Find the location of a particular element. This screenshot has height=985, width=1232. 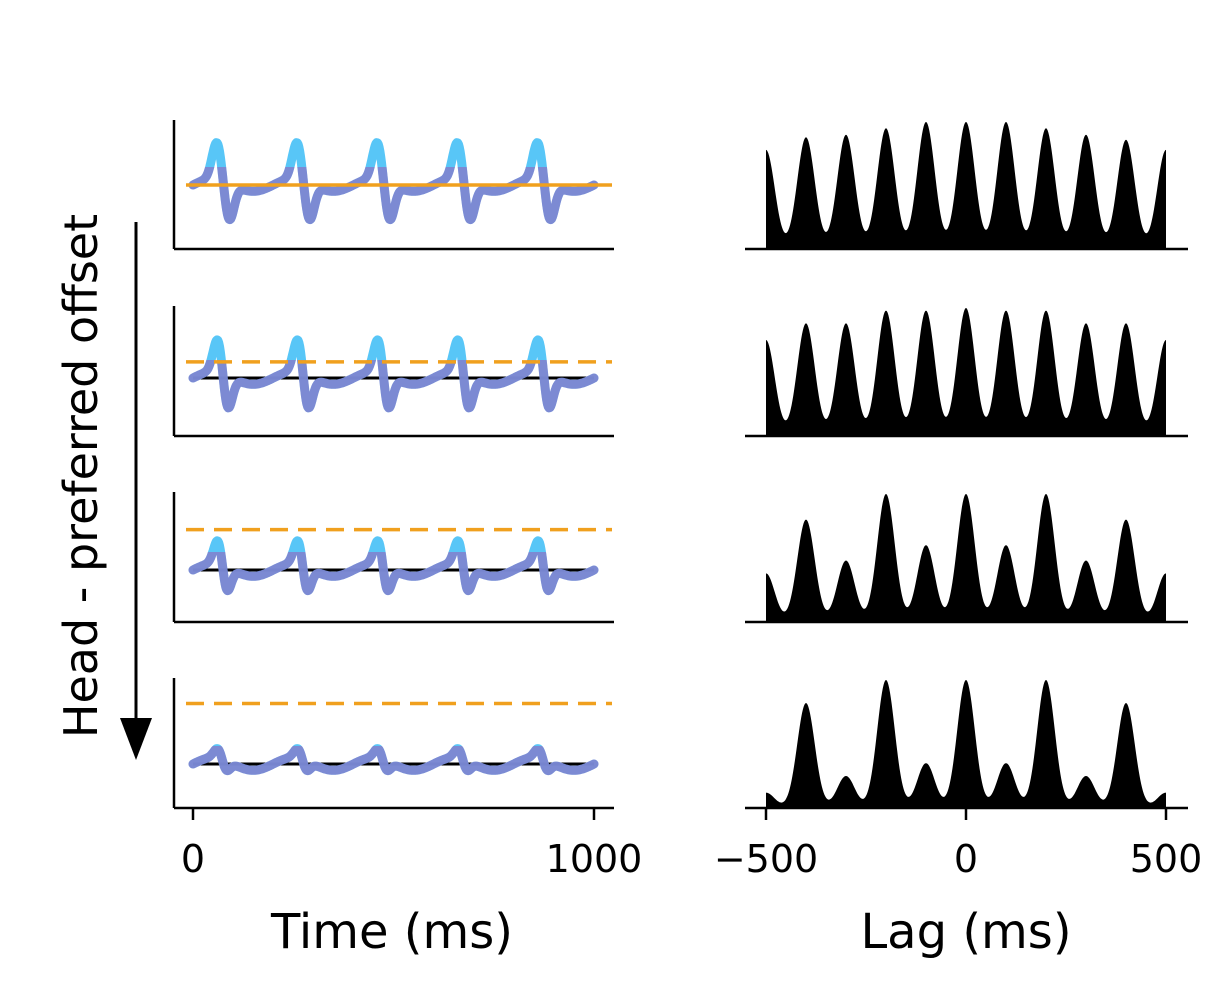

side-axis-label: Head - preferred offset is located at coordinates (81, 476).